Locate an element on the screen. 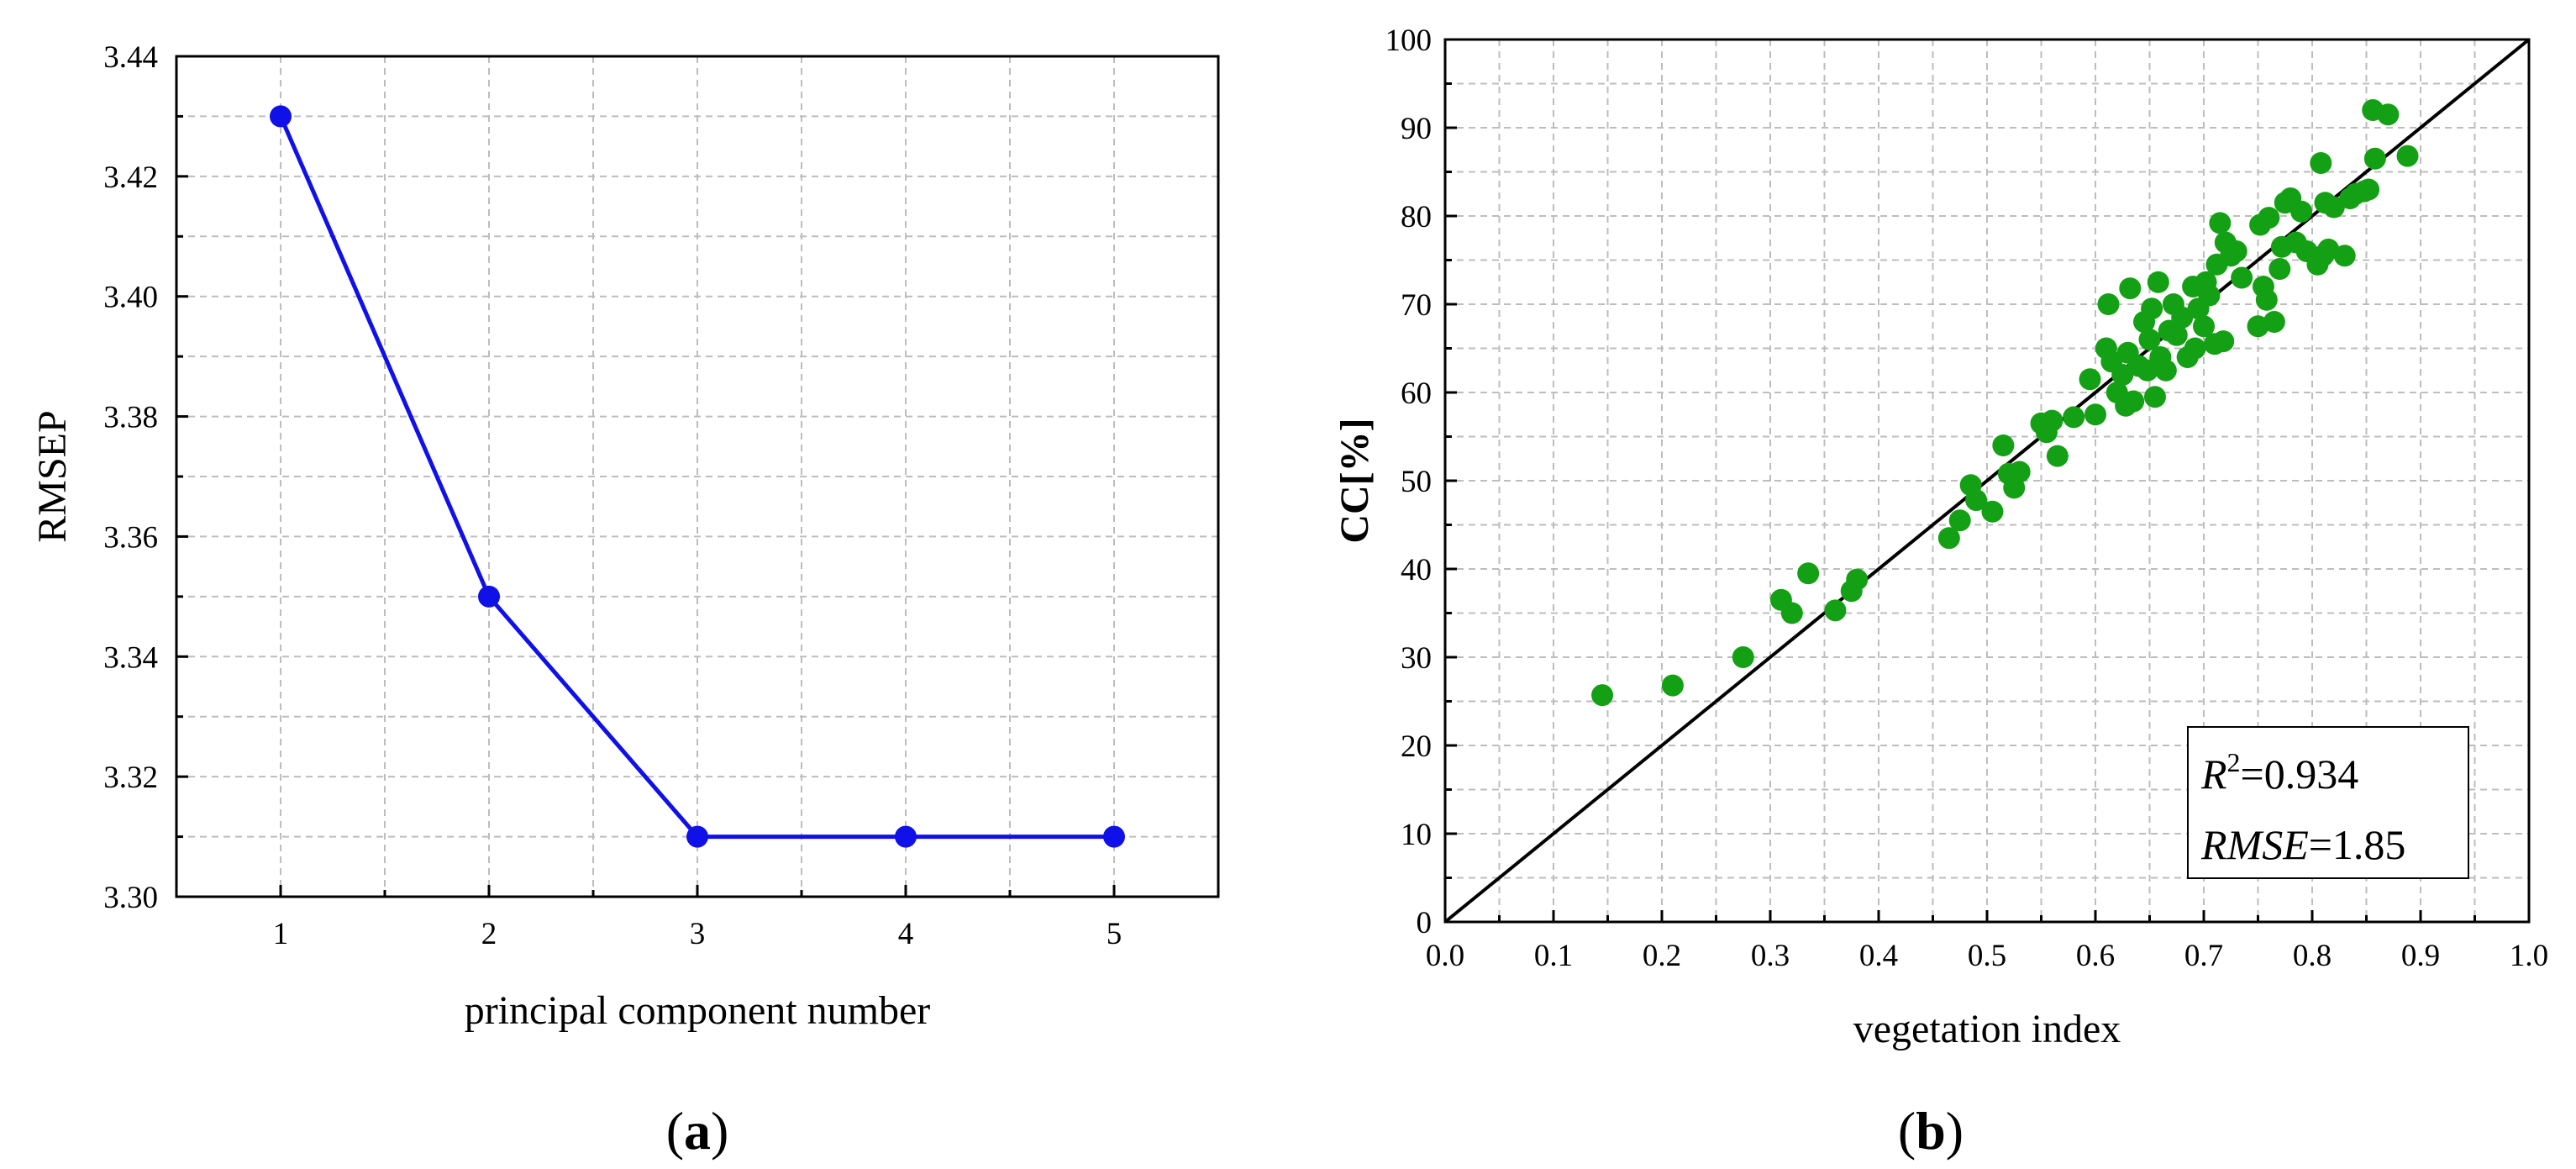 This screenshot has width=2576, height=1169. panel-a-y-tick-label: 3.42 is located at coordinates (130, 178).